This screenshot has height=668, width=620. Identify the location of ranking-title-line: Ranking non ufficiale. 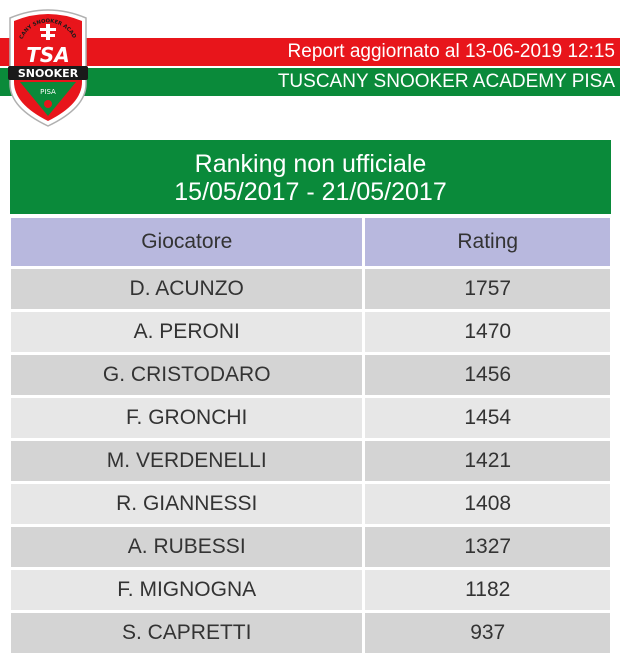
(310, 164).